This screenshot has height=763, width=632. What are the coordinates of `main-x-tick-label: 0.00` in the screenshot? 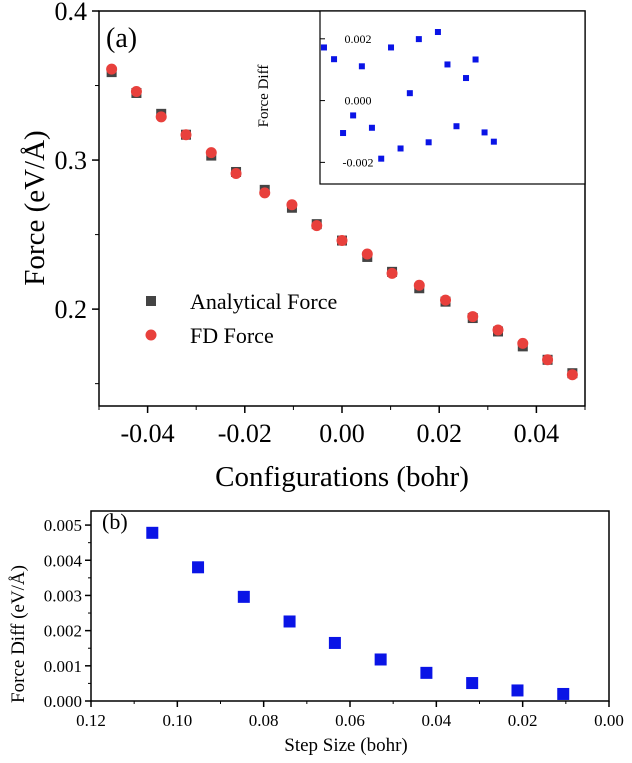 It's located at (342, 433).